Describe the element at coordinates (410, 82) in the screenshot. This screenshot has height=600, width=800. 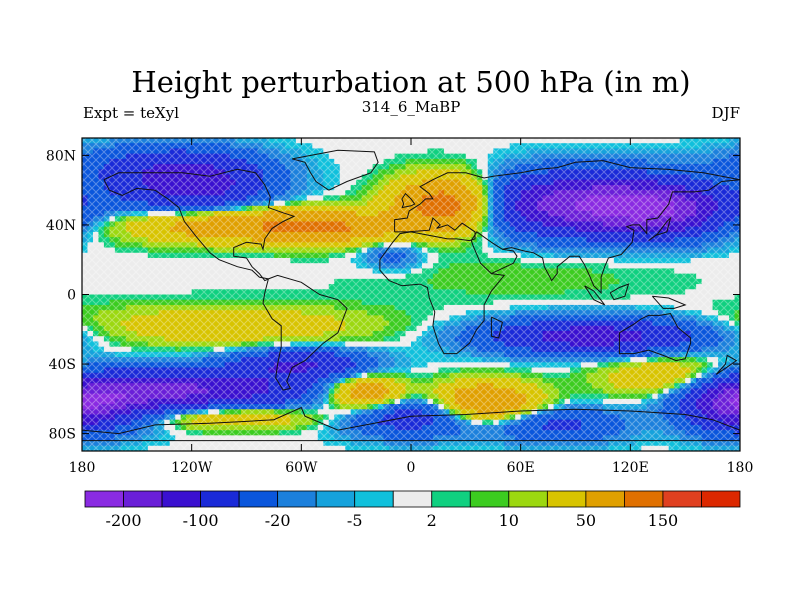
I see `chart-title: Height perturbation at 500 hPa (in m)` at that location.